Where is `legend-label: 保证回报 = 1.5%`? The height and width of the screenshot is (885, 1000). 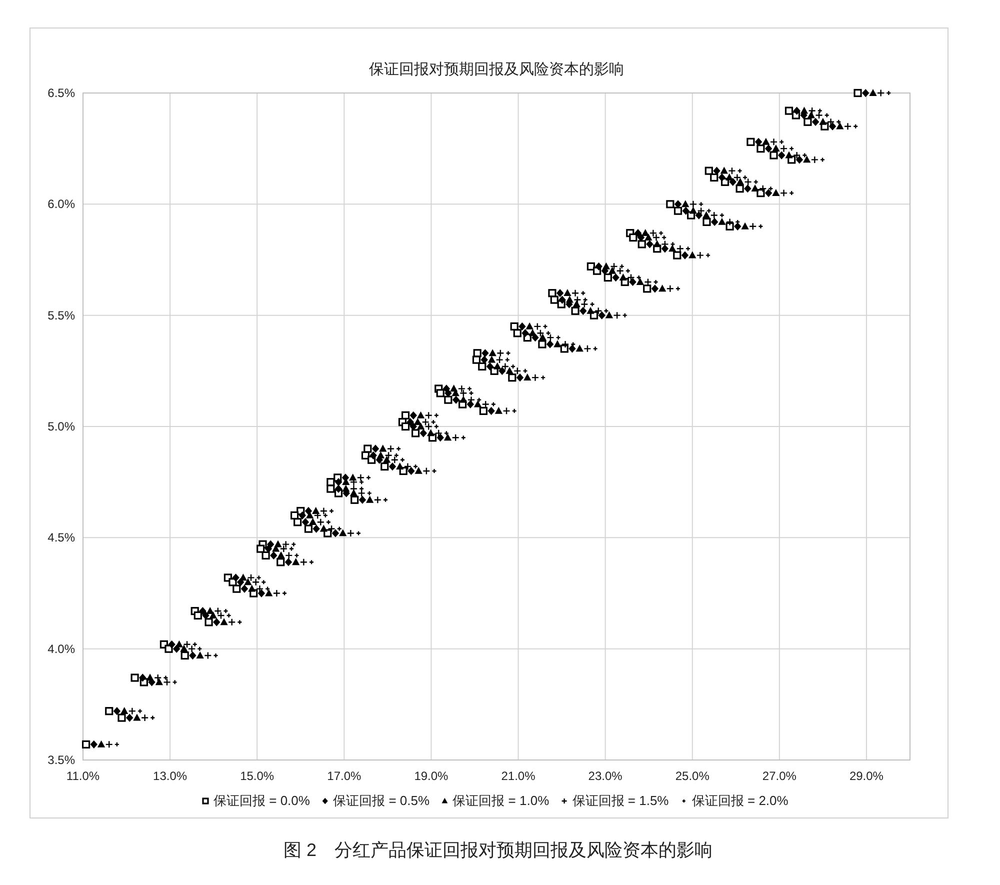 legend-label: 保证回报 = 1.5% is located at coordinates (621, 800).